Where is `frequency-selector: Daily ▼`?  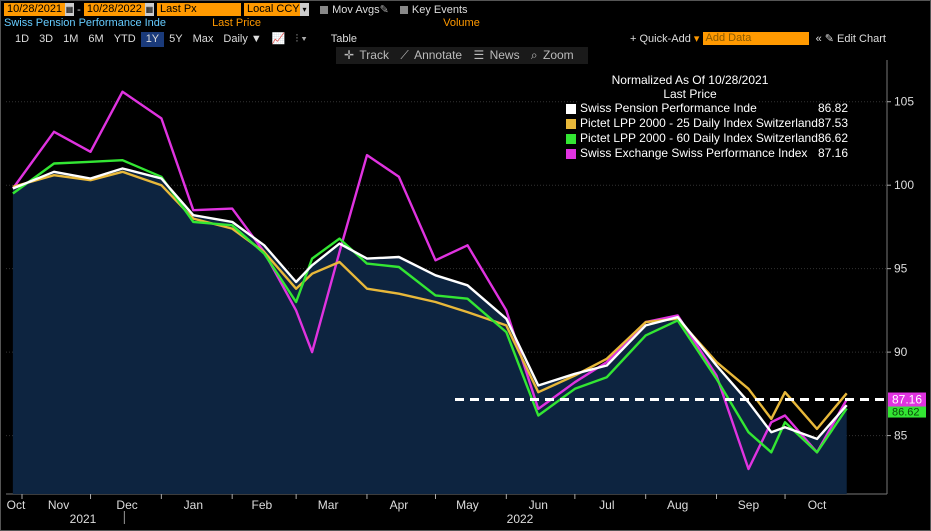
frequency-selector: Daily ▼ is located at coordinates (242, 39).